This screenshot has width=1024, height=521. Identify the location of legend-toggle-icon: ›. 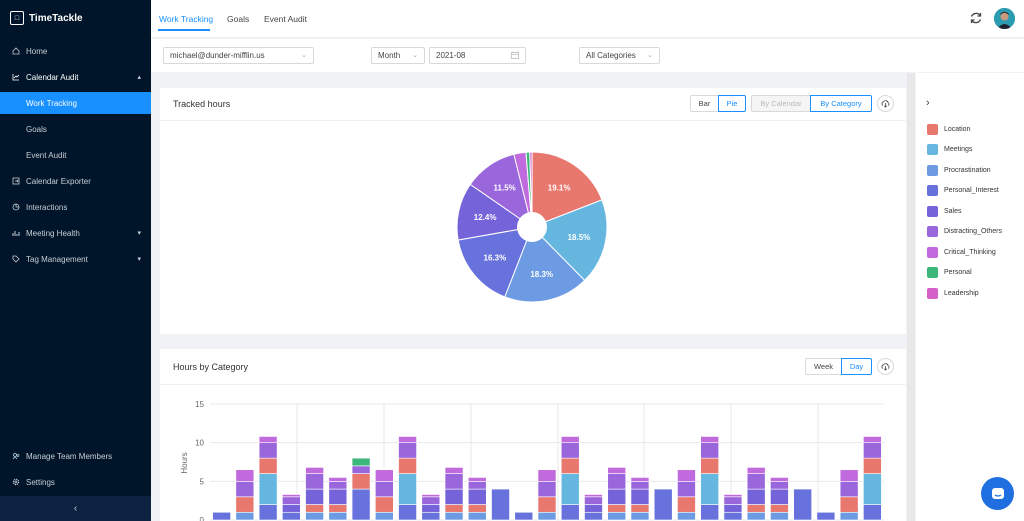
(928, 103).